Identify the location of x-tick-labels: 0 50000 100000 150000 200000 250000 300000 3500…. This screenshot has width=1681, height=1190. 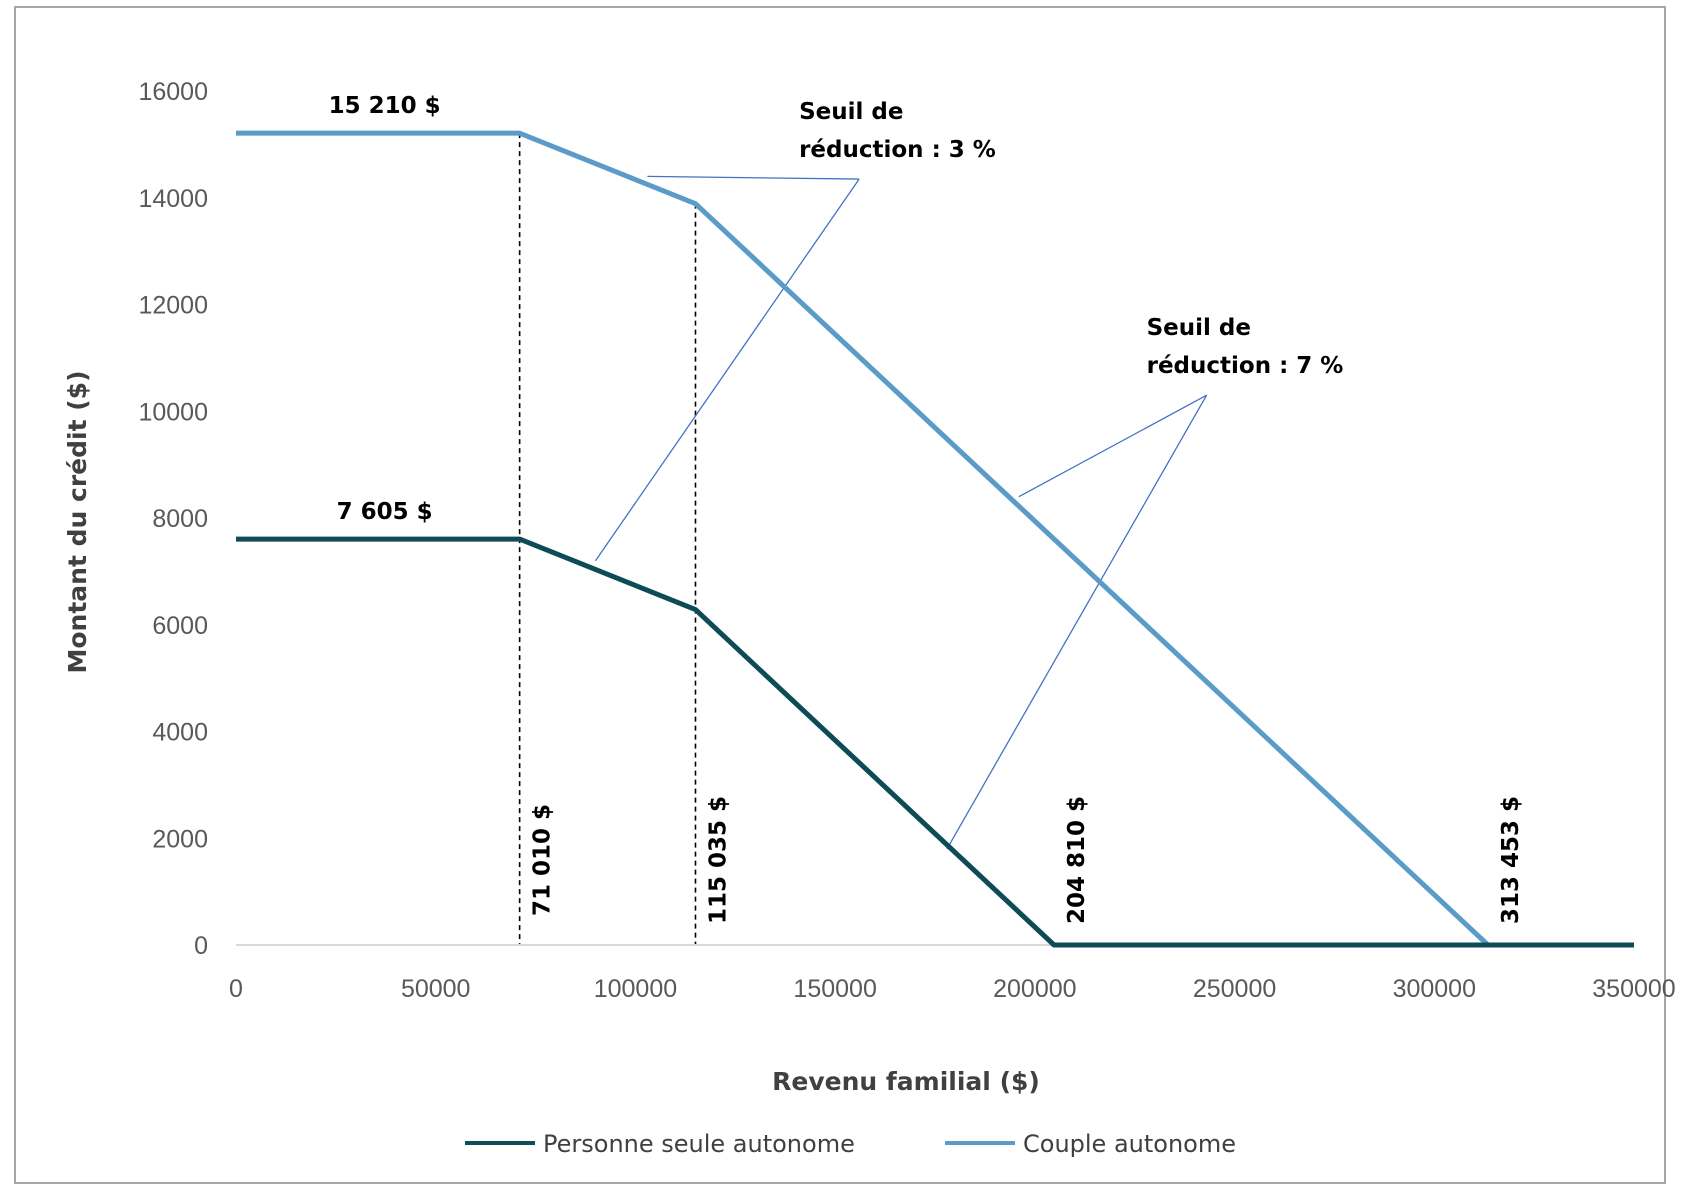
(952, 989).